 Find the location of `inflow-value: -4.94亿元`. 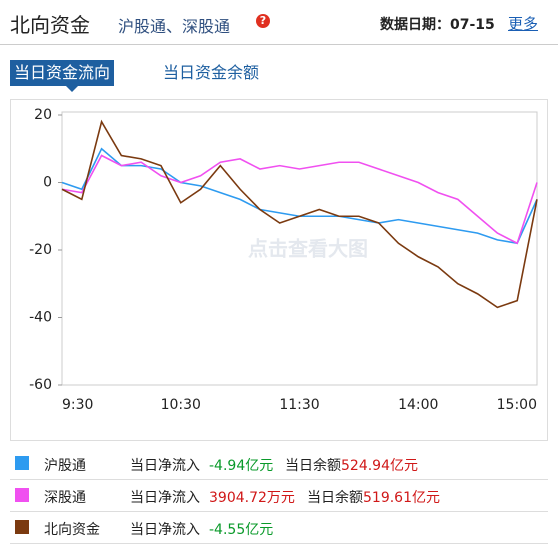

inflow-value: -4.94亿元 is located at coordinates (241, 466).